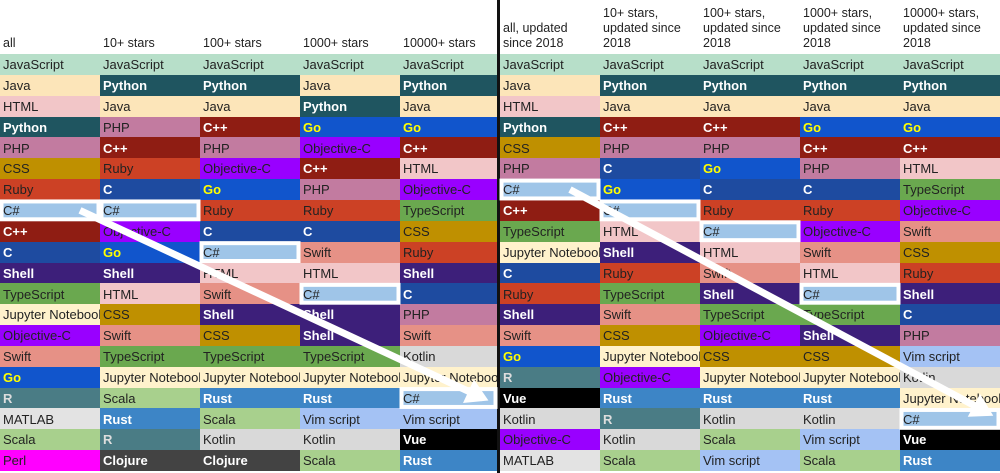 The height and width of the screenshot is (473, 1000). I want to click on column-header: 10000+ stars, so click(448, 27).